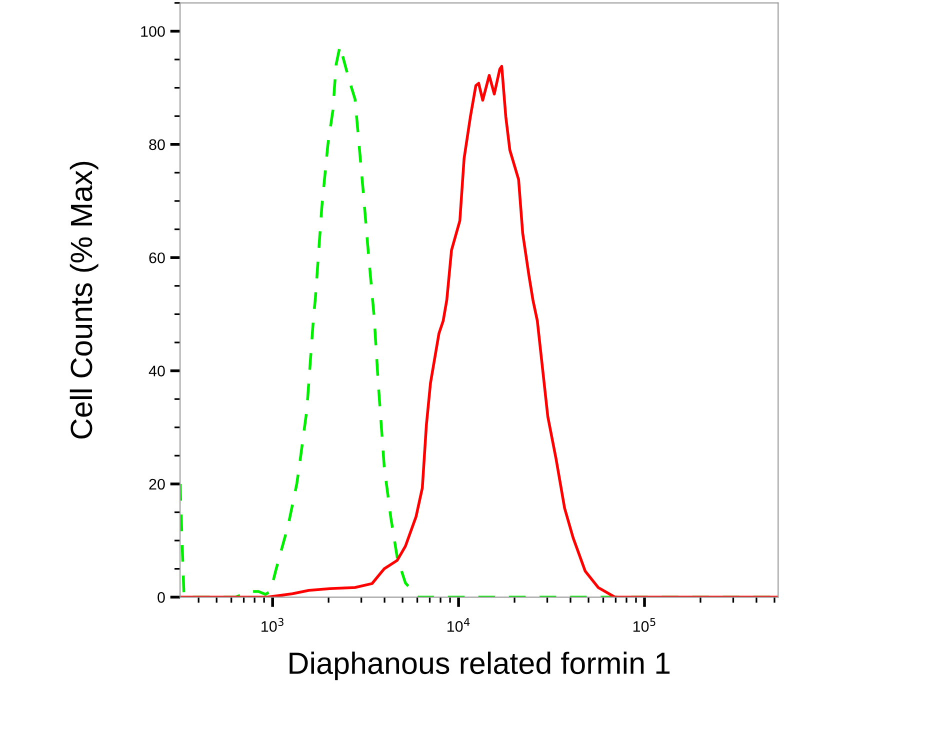  What do you see at coordinates (480, 666) in the screenshot?
I see `x-axis-title: Diaphanous related formin 1` at bounding box center [480, 666].